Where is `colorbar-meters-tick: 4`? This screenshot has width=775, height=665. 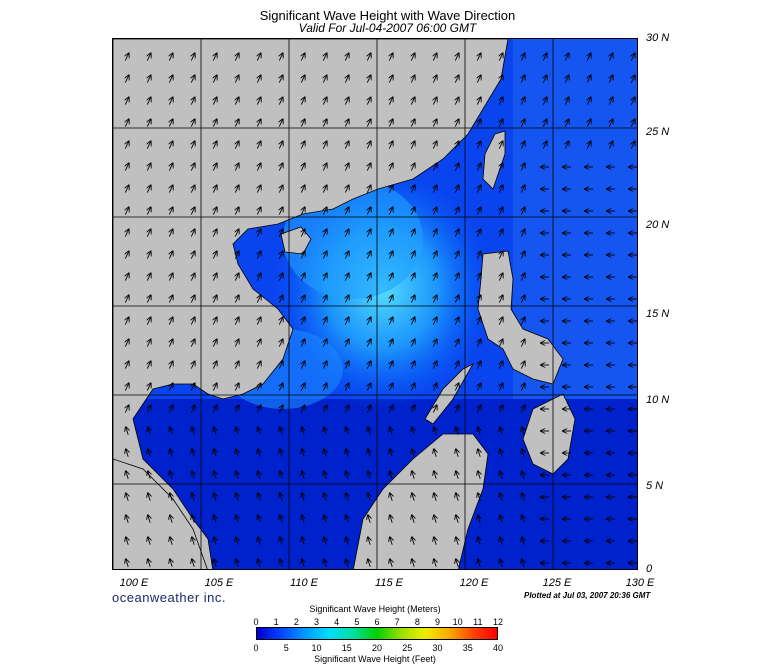 colorbar-meters-tick: 4 is located at coordinates (337, 622).